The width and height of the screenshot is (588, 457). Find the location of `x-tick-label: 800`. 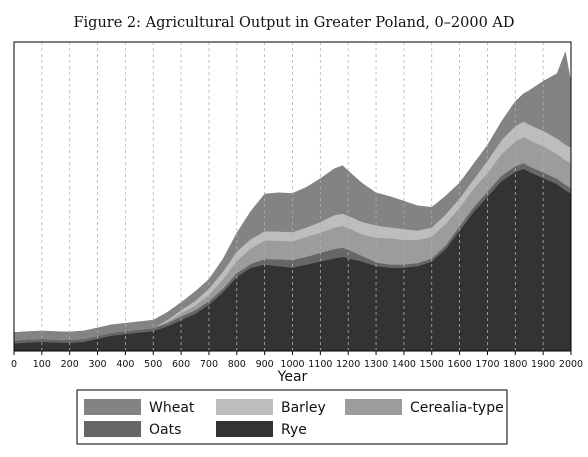

x-tick-label: 800 is located at coordinates (237, 364).